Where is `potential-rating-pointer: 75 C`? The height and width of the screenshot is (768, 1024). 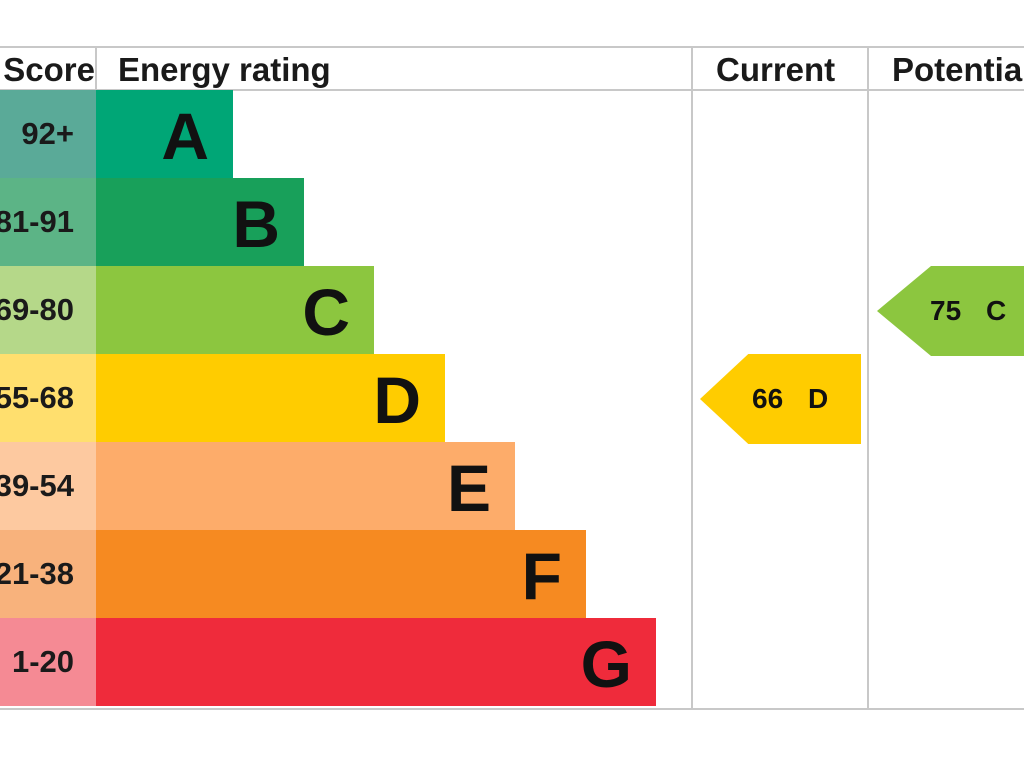
potential-rating-pointer: 75 C is located at coordinates (950, 311).